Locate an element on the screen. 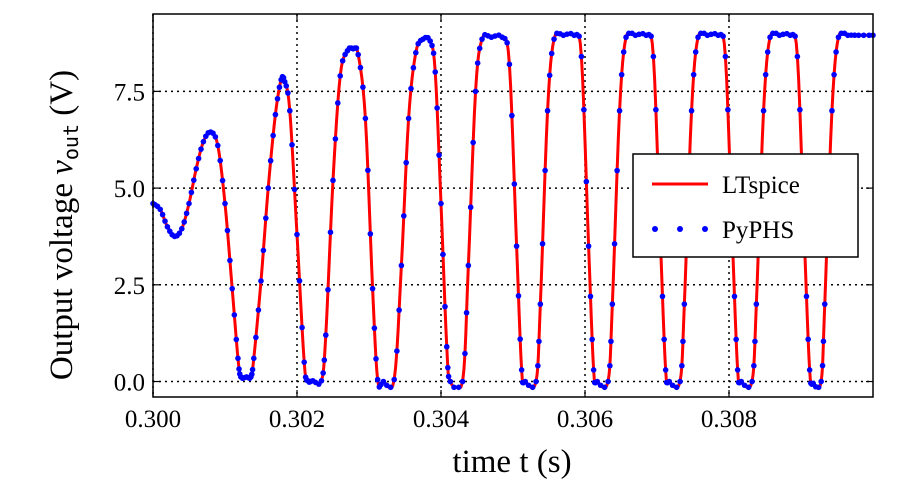 The width and height of the screenshot is (900, 480). y-axis-label-var: v is located at coordinates (62, 167).